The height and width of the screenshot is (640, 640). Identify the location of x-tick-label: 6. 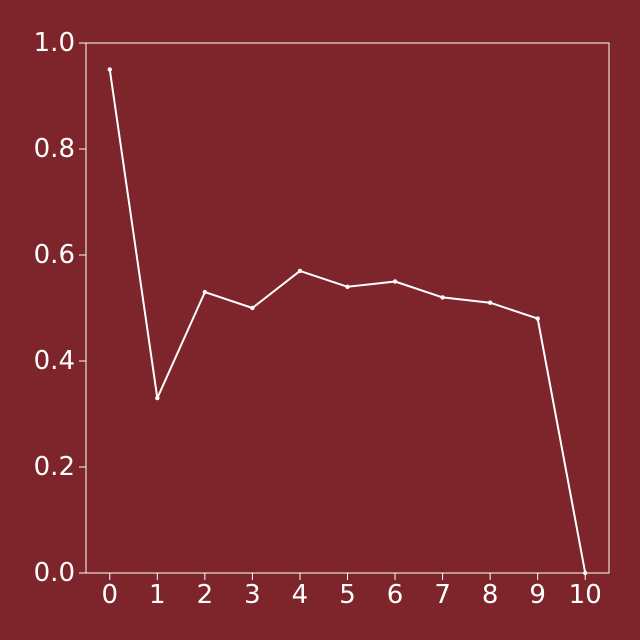
(395, 595).